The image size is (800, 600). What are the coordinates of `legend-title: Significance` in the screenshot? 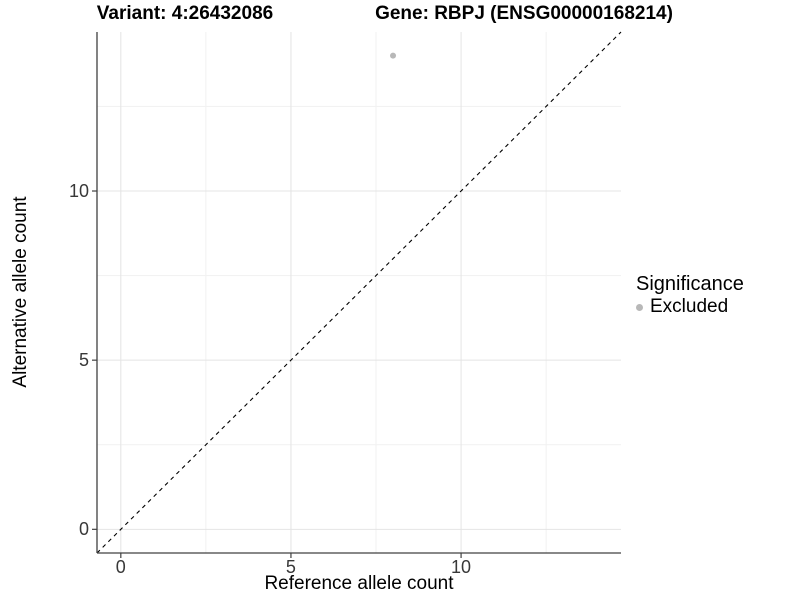 It's located at (690, 284).